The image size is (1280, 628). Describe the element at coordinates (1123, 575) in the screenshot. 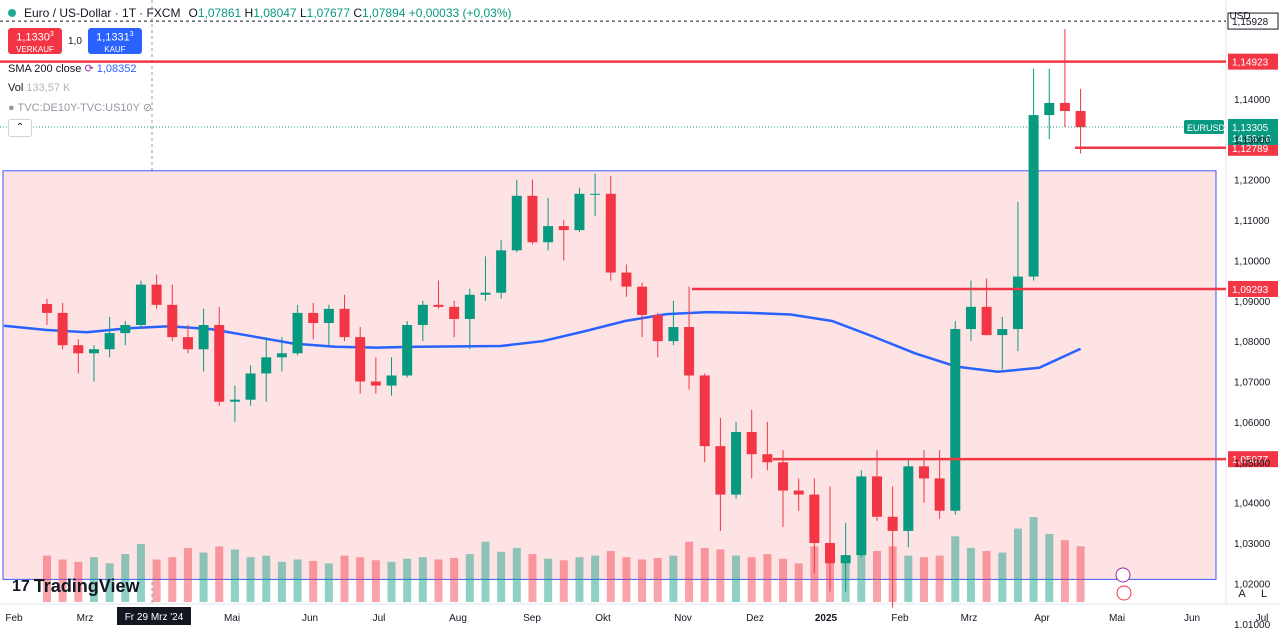

I see `lightning-event-icon` at that location.